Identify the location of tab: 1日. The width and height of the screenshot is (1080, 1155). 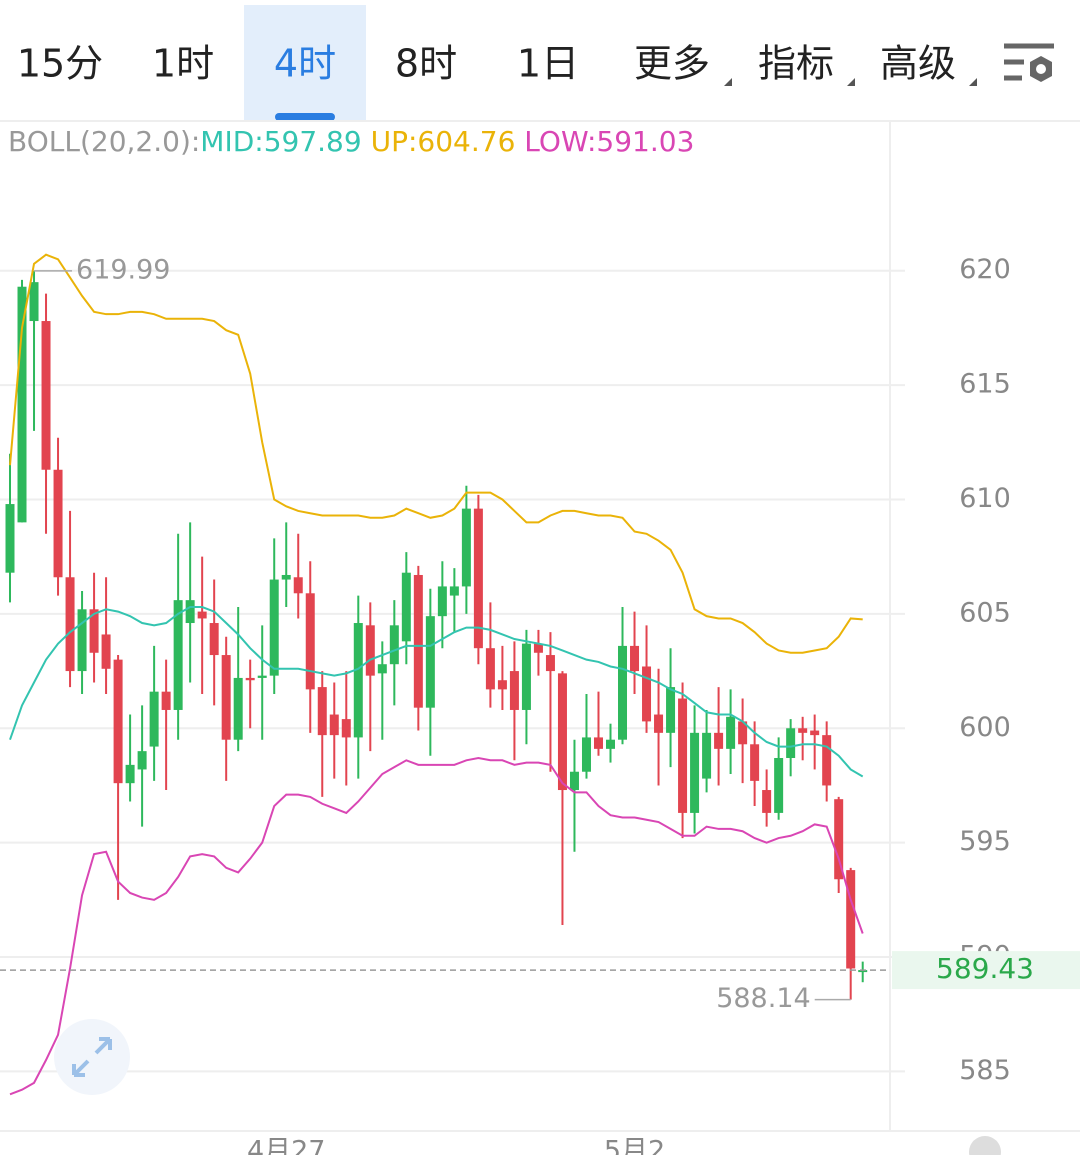
(548, 64).